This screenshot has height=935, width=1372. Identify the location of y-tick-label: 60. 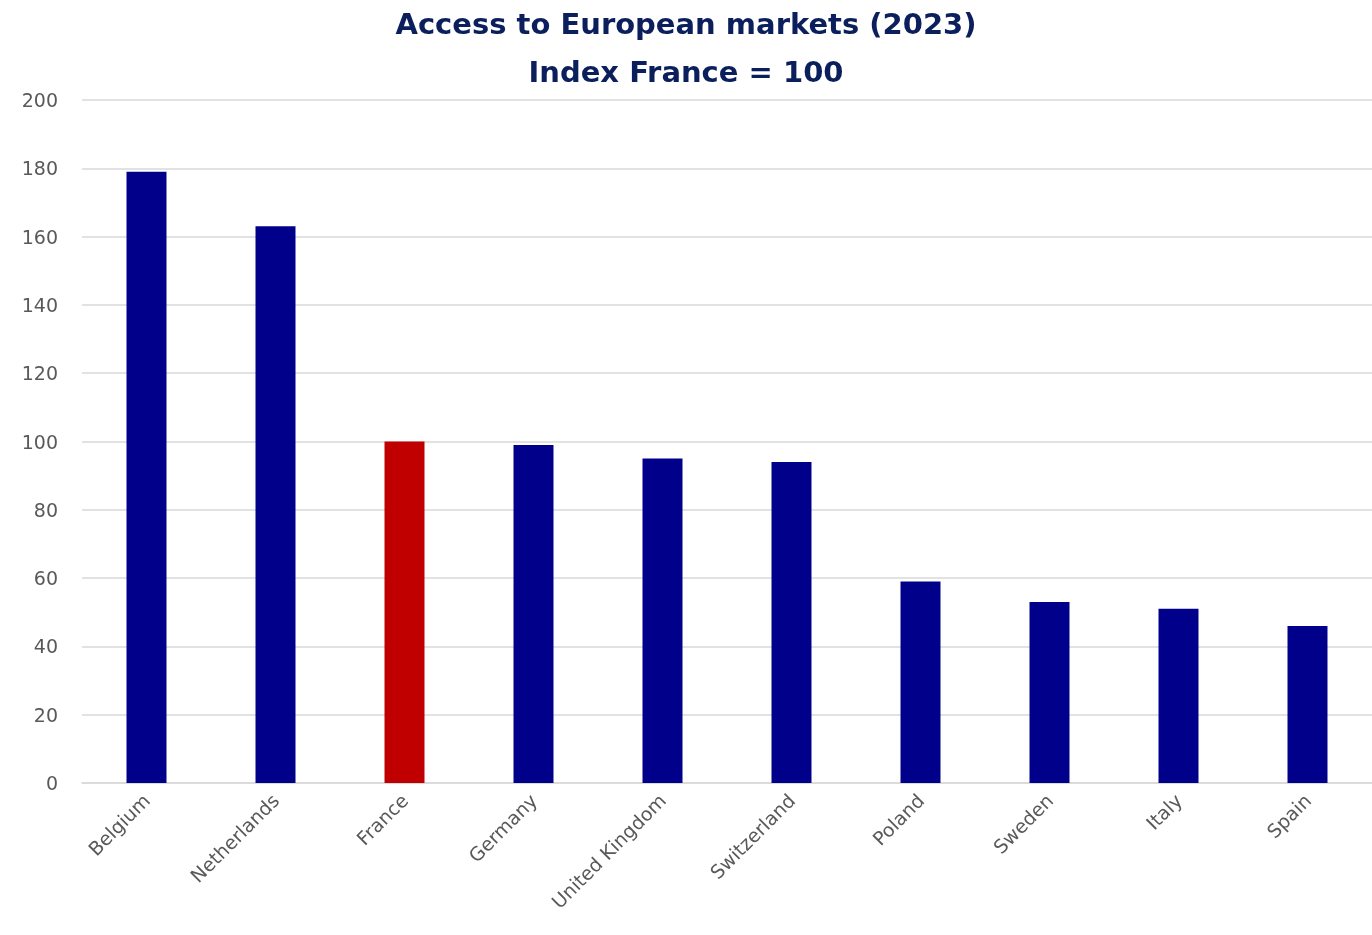
(45, 578).